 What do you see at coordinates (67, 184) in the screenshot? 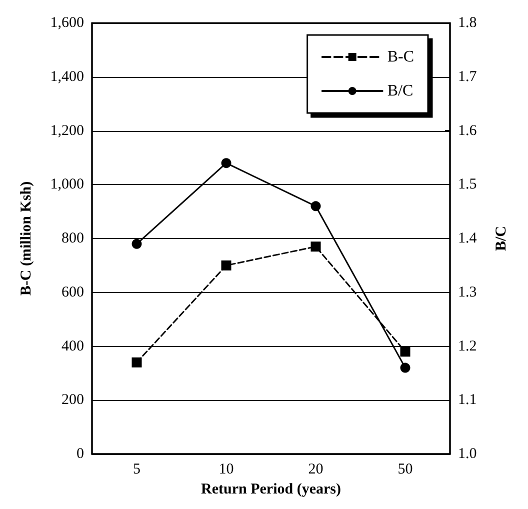
I see `y-tick-label: 1,000` at bounding box center [67, 184].